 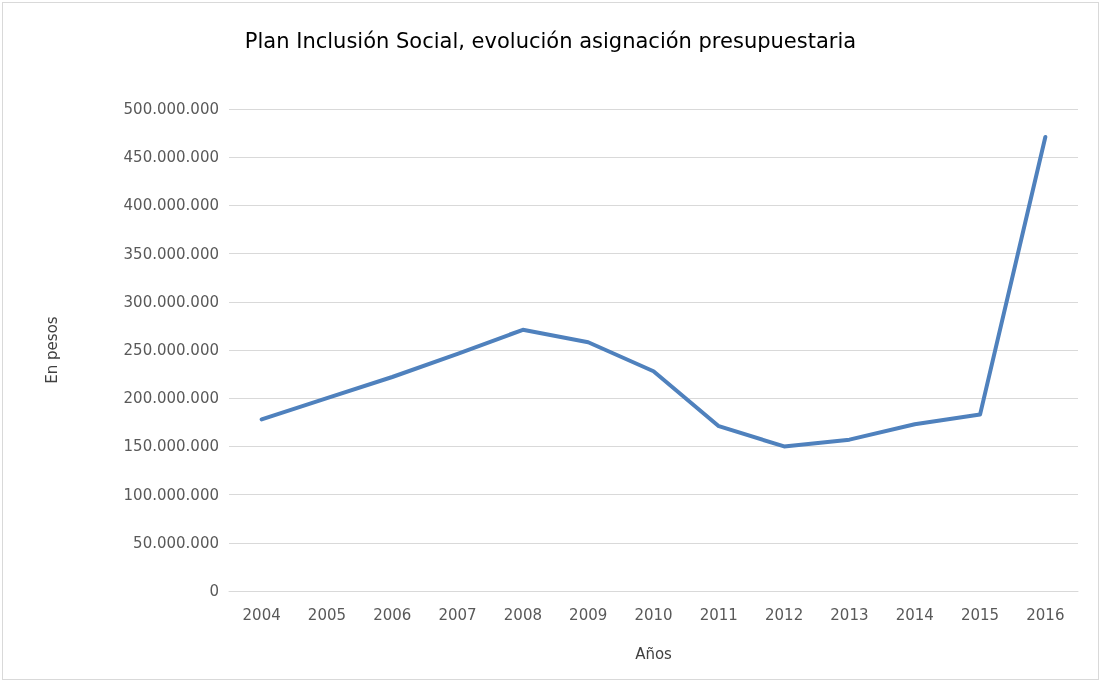 I want to click on y-tick-label: 400.000.000, so click(x=171, y=205).